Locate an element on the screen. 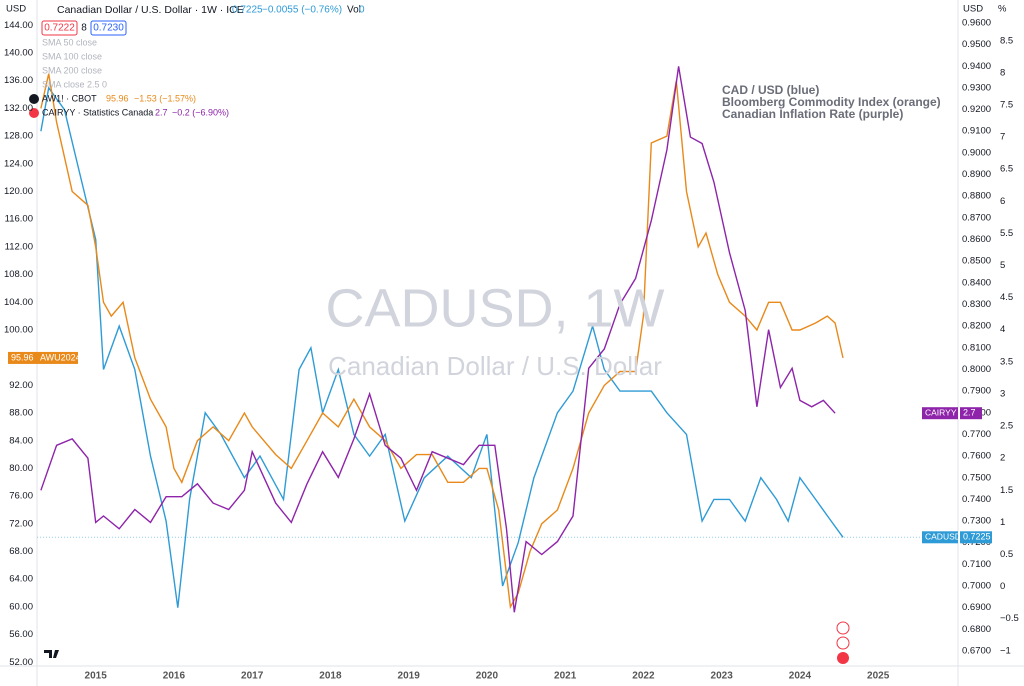  y2-tick-label: 0.8900 is located at coordinates (976, 174).